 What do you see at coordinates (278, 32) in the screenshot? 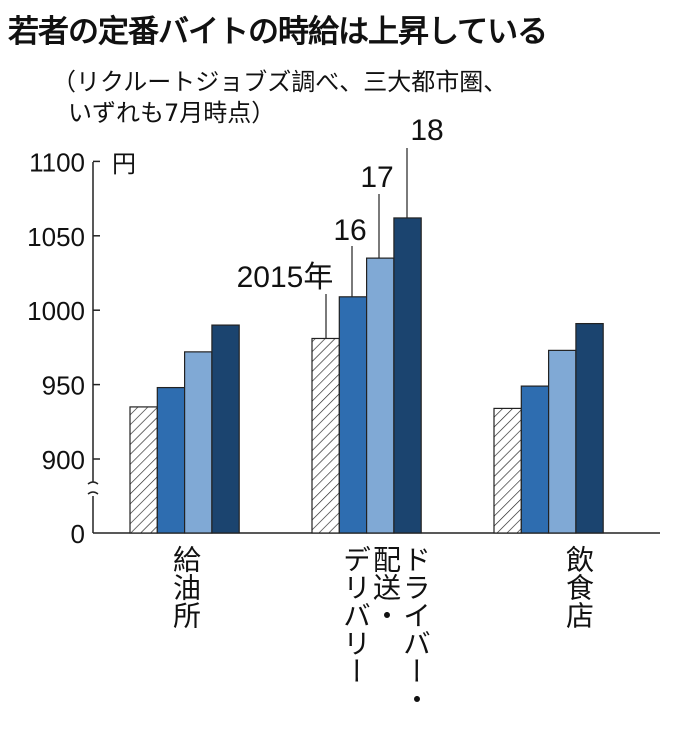
I see `chart-title: 若者の定番バイトの時給は上昇している` at bounding box center [278, 32].